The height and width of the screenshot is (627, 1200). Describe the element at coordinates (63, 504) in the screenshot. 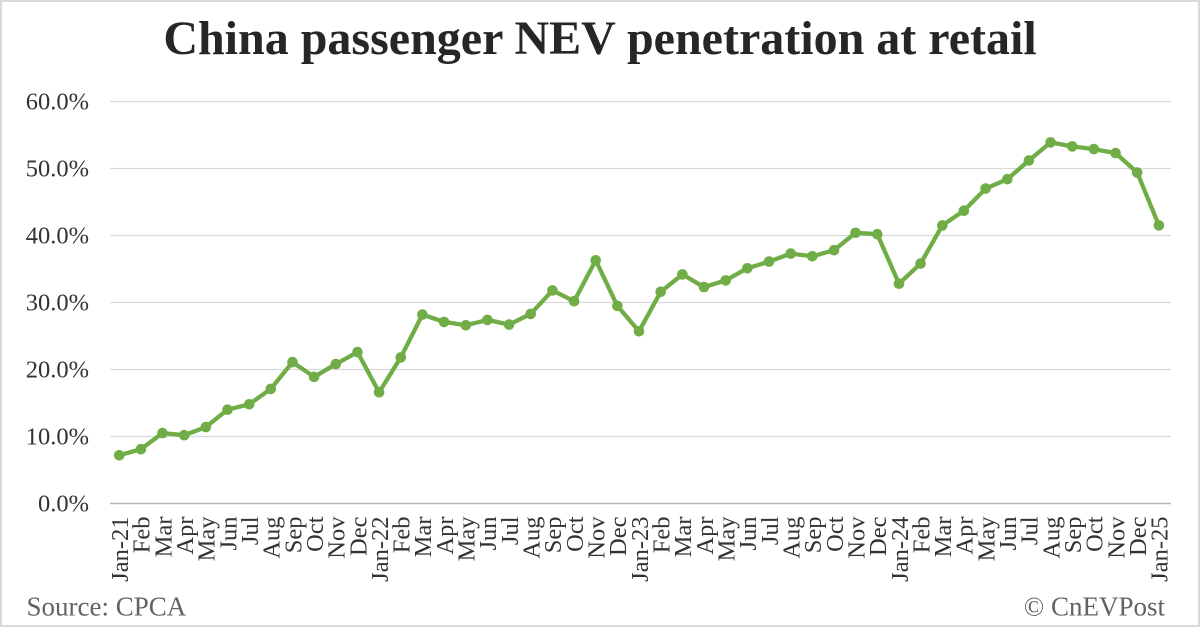

I see `svg-text: 0.0%` at that location.